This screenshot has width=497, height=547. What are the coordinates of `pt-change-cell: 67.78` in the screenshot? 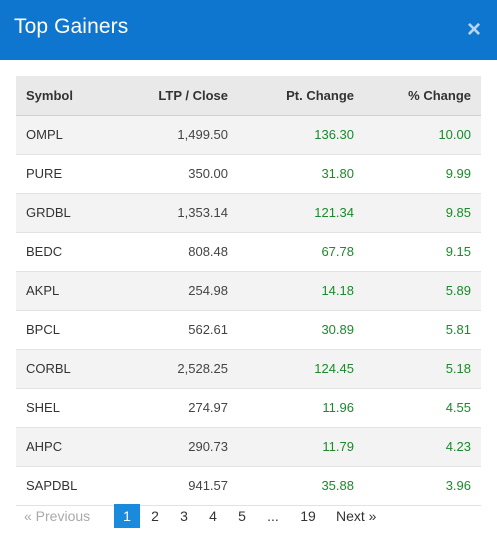 It's located at (337, 251).